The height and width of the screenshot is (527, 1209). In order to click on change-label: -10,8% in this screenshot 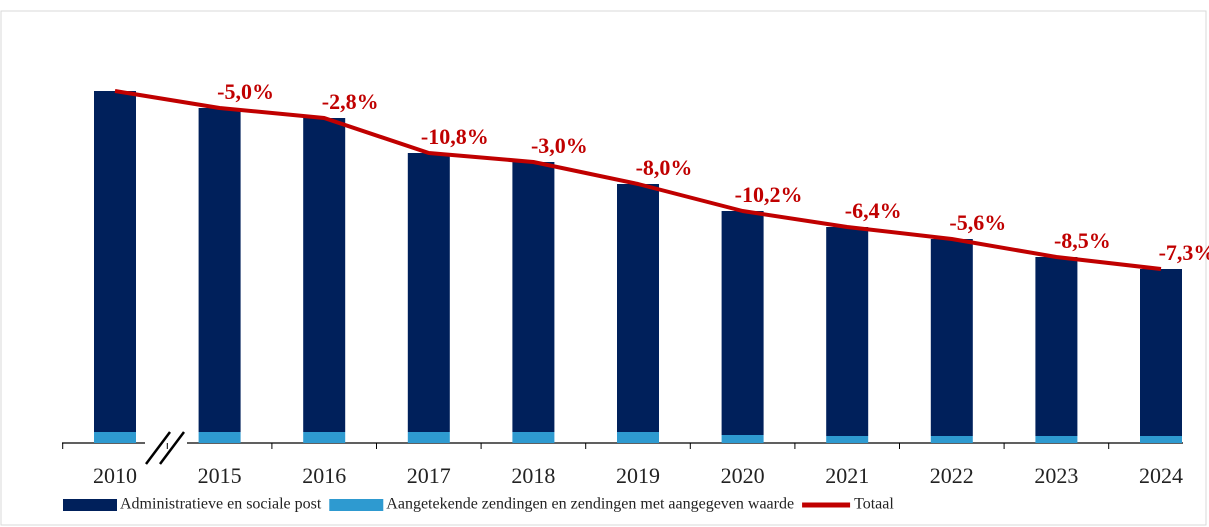, I will do `click(455, 136)`.